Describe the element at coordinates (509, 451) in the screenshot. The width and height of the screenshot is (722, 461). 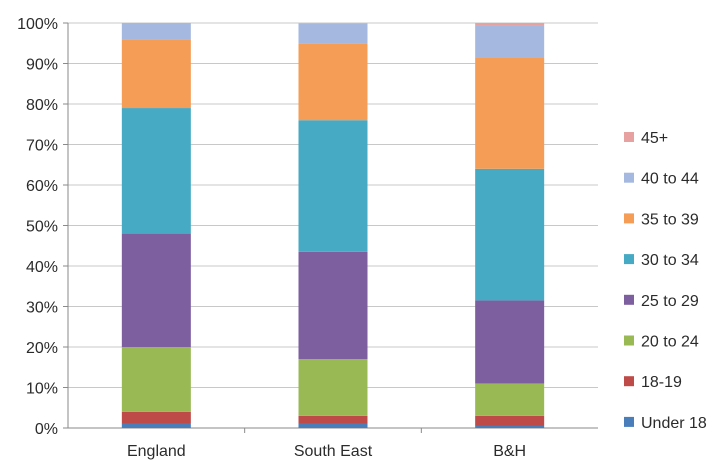
I see `x-category-label: B&H` at that location.